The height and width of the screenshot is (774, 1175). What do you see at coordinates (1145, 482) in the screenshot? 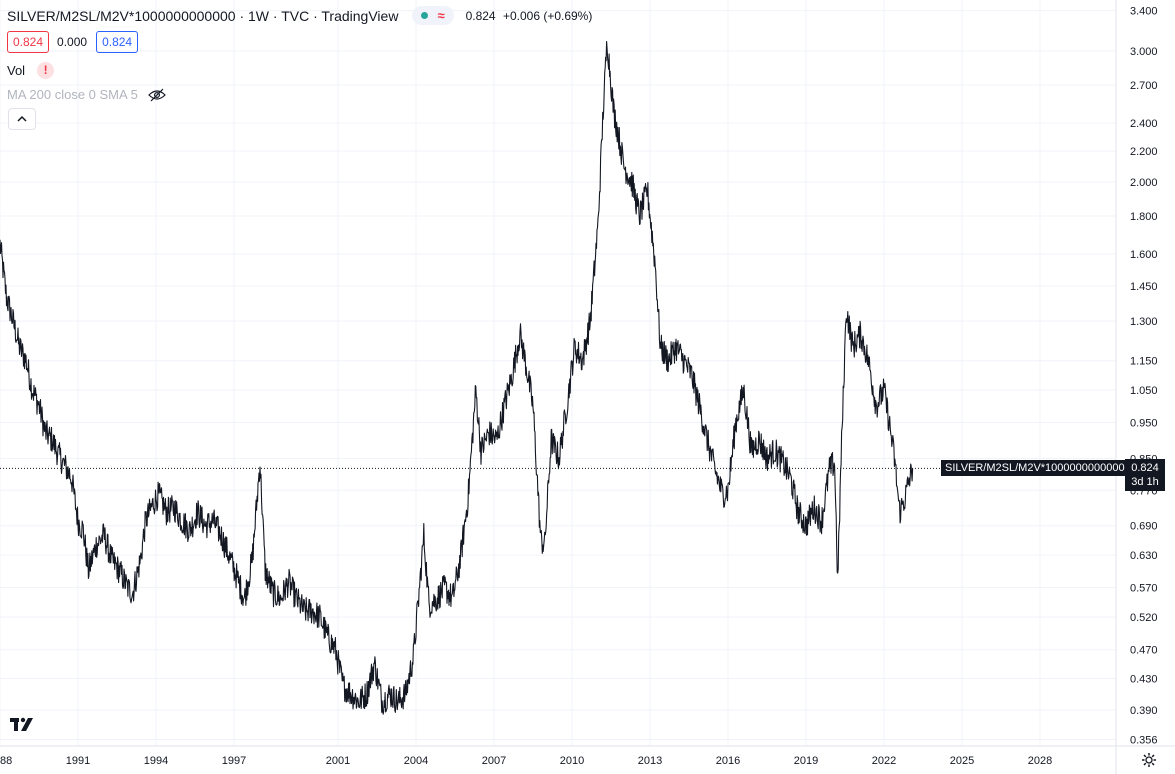
I see `countdown-label: 3d 1h` at bounding box center [1145, 482].